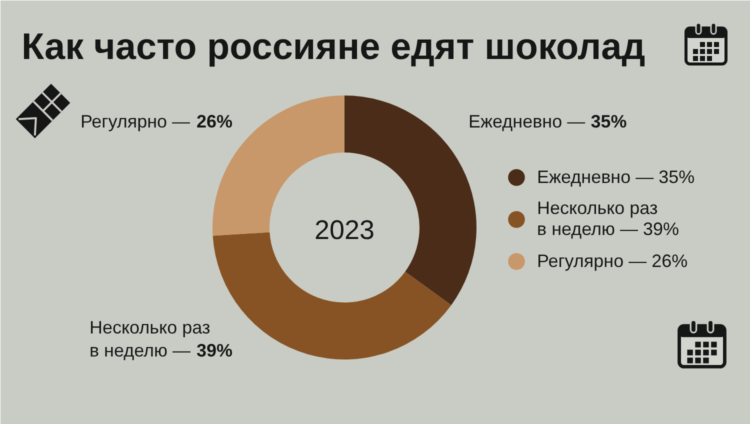 Image resolution: width=750 pixels, height=424 pixels. Describe the element at coordinates (161, 339) in the screenshot. I see `slice-label: Несколько раз в неделю — 39%` at that location.